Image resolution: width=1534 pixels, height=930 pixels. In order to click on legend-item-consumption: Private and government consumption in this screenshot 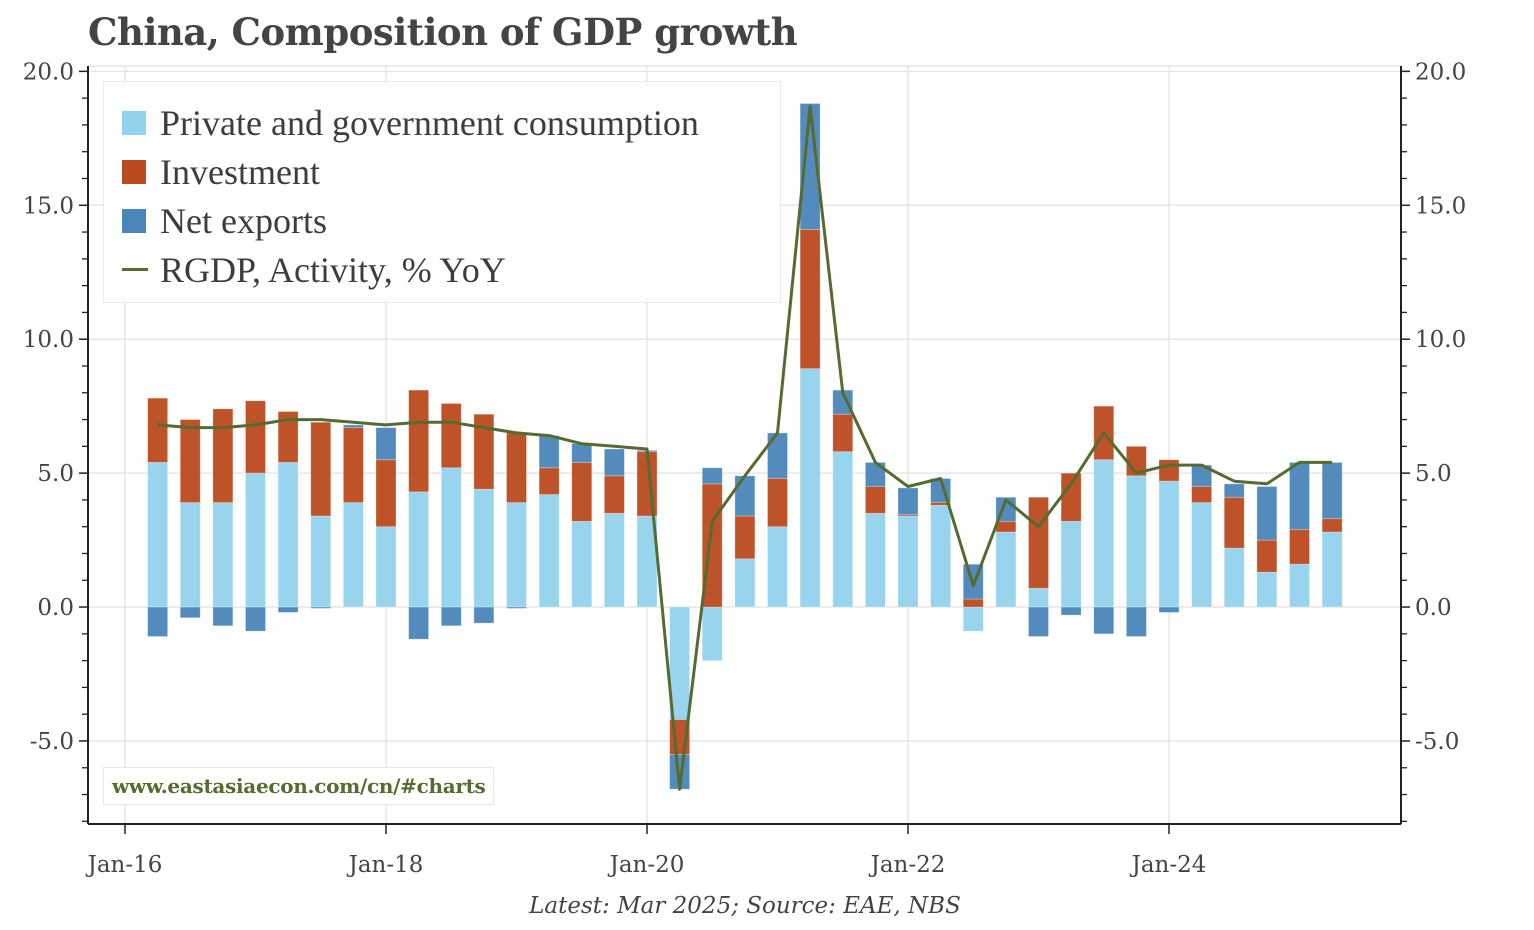, I will do `click(442, 122)`.